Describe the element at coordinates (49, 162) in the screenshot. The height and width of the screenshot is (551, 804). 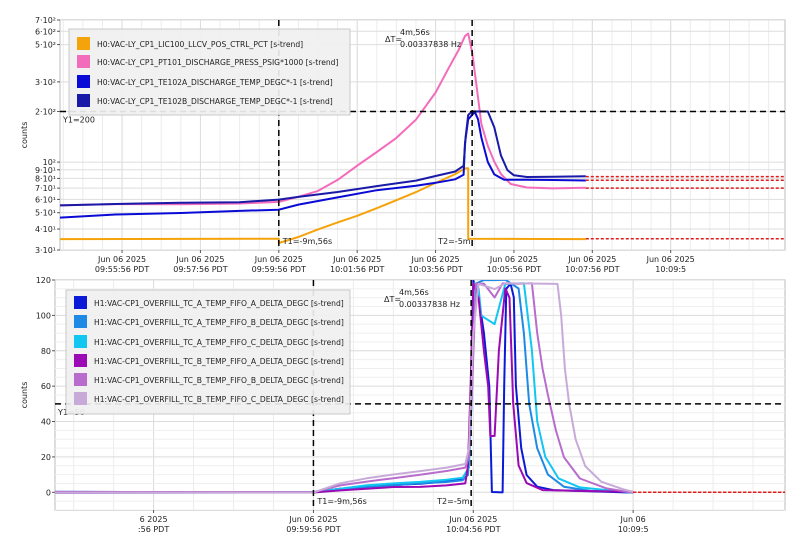
I see `y-tick-label: 10²` at that location.